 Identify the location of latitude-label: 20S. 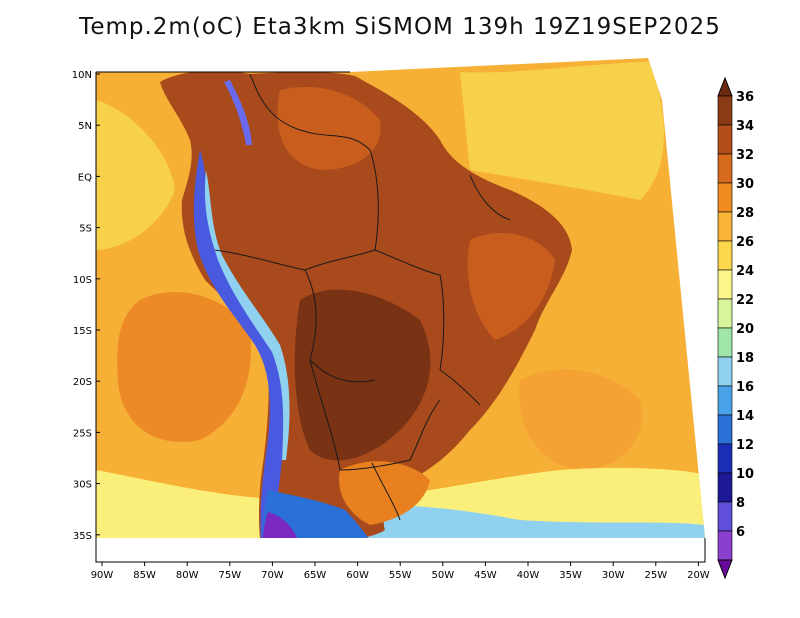
(82, 382).